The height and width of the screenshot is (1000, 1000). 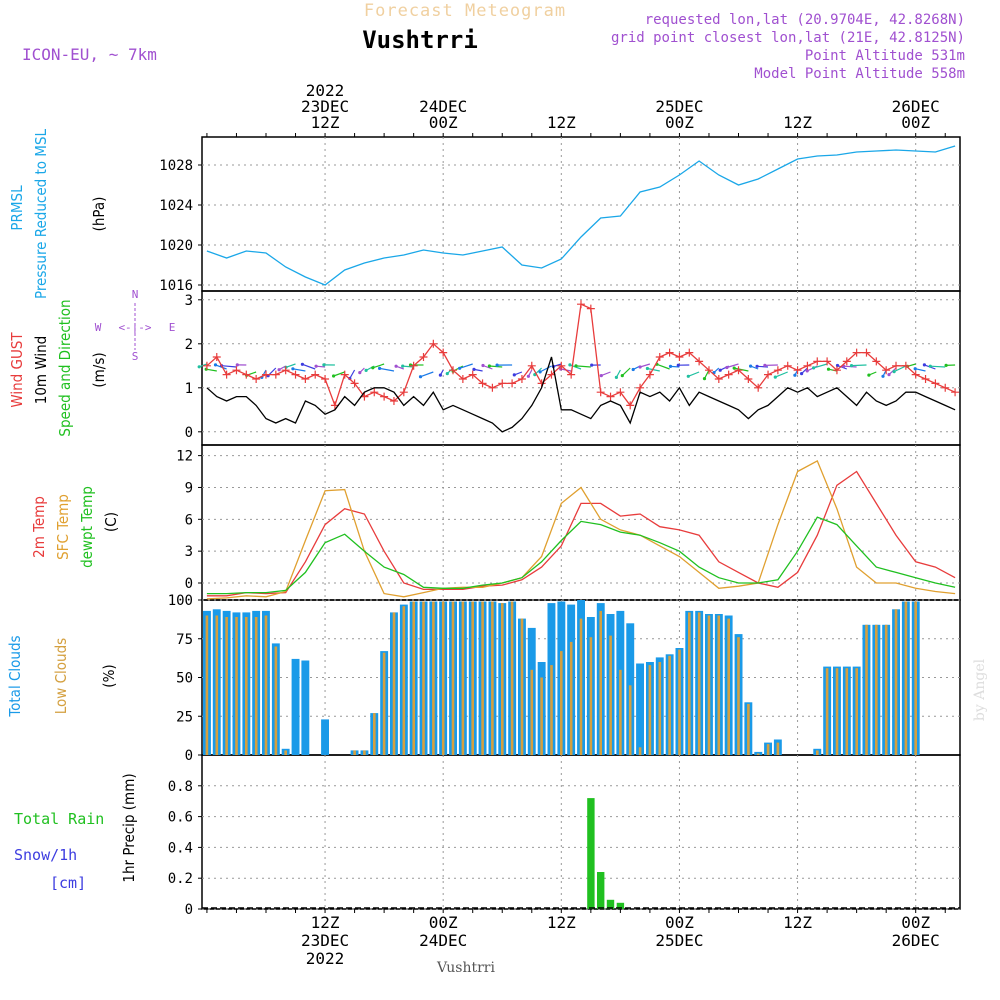 What do you see at coordinates (68, 883) in the screenshot?
I see `snow-unit: [cm]` at bounding box center [68, 883].